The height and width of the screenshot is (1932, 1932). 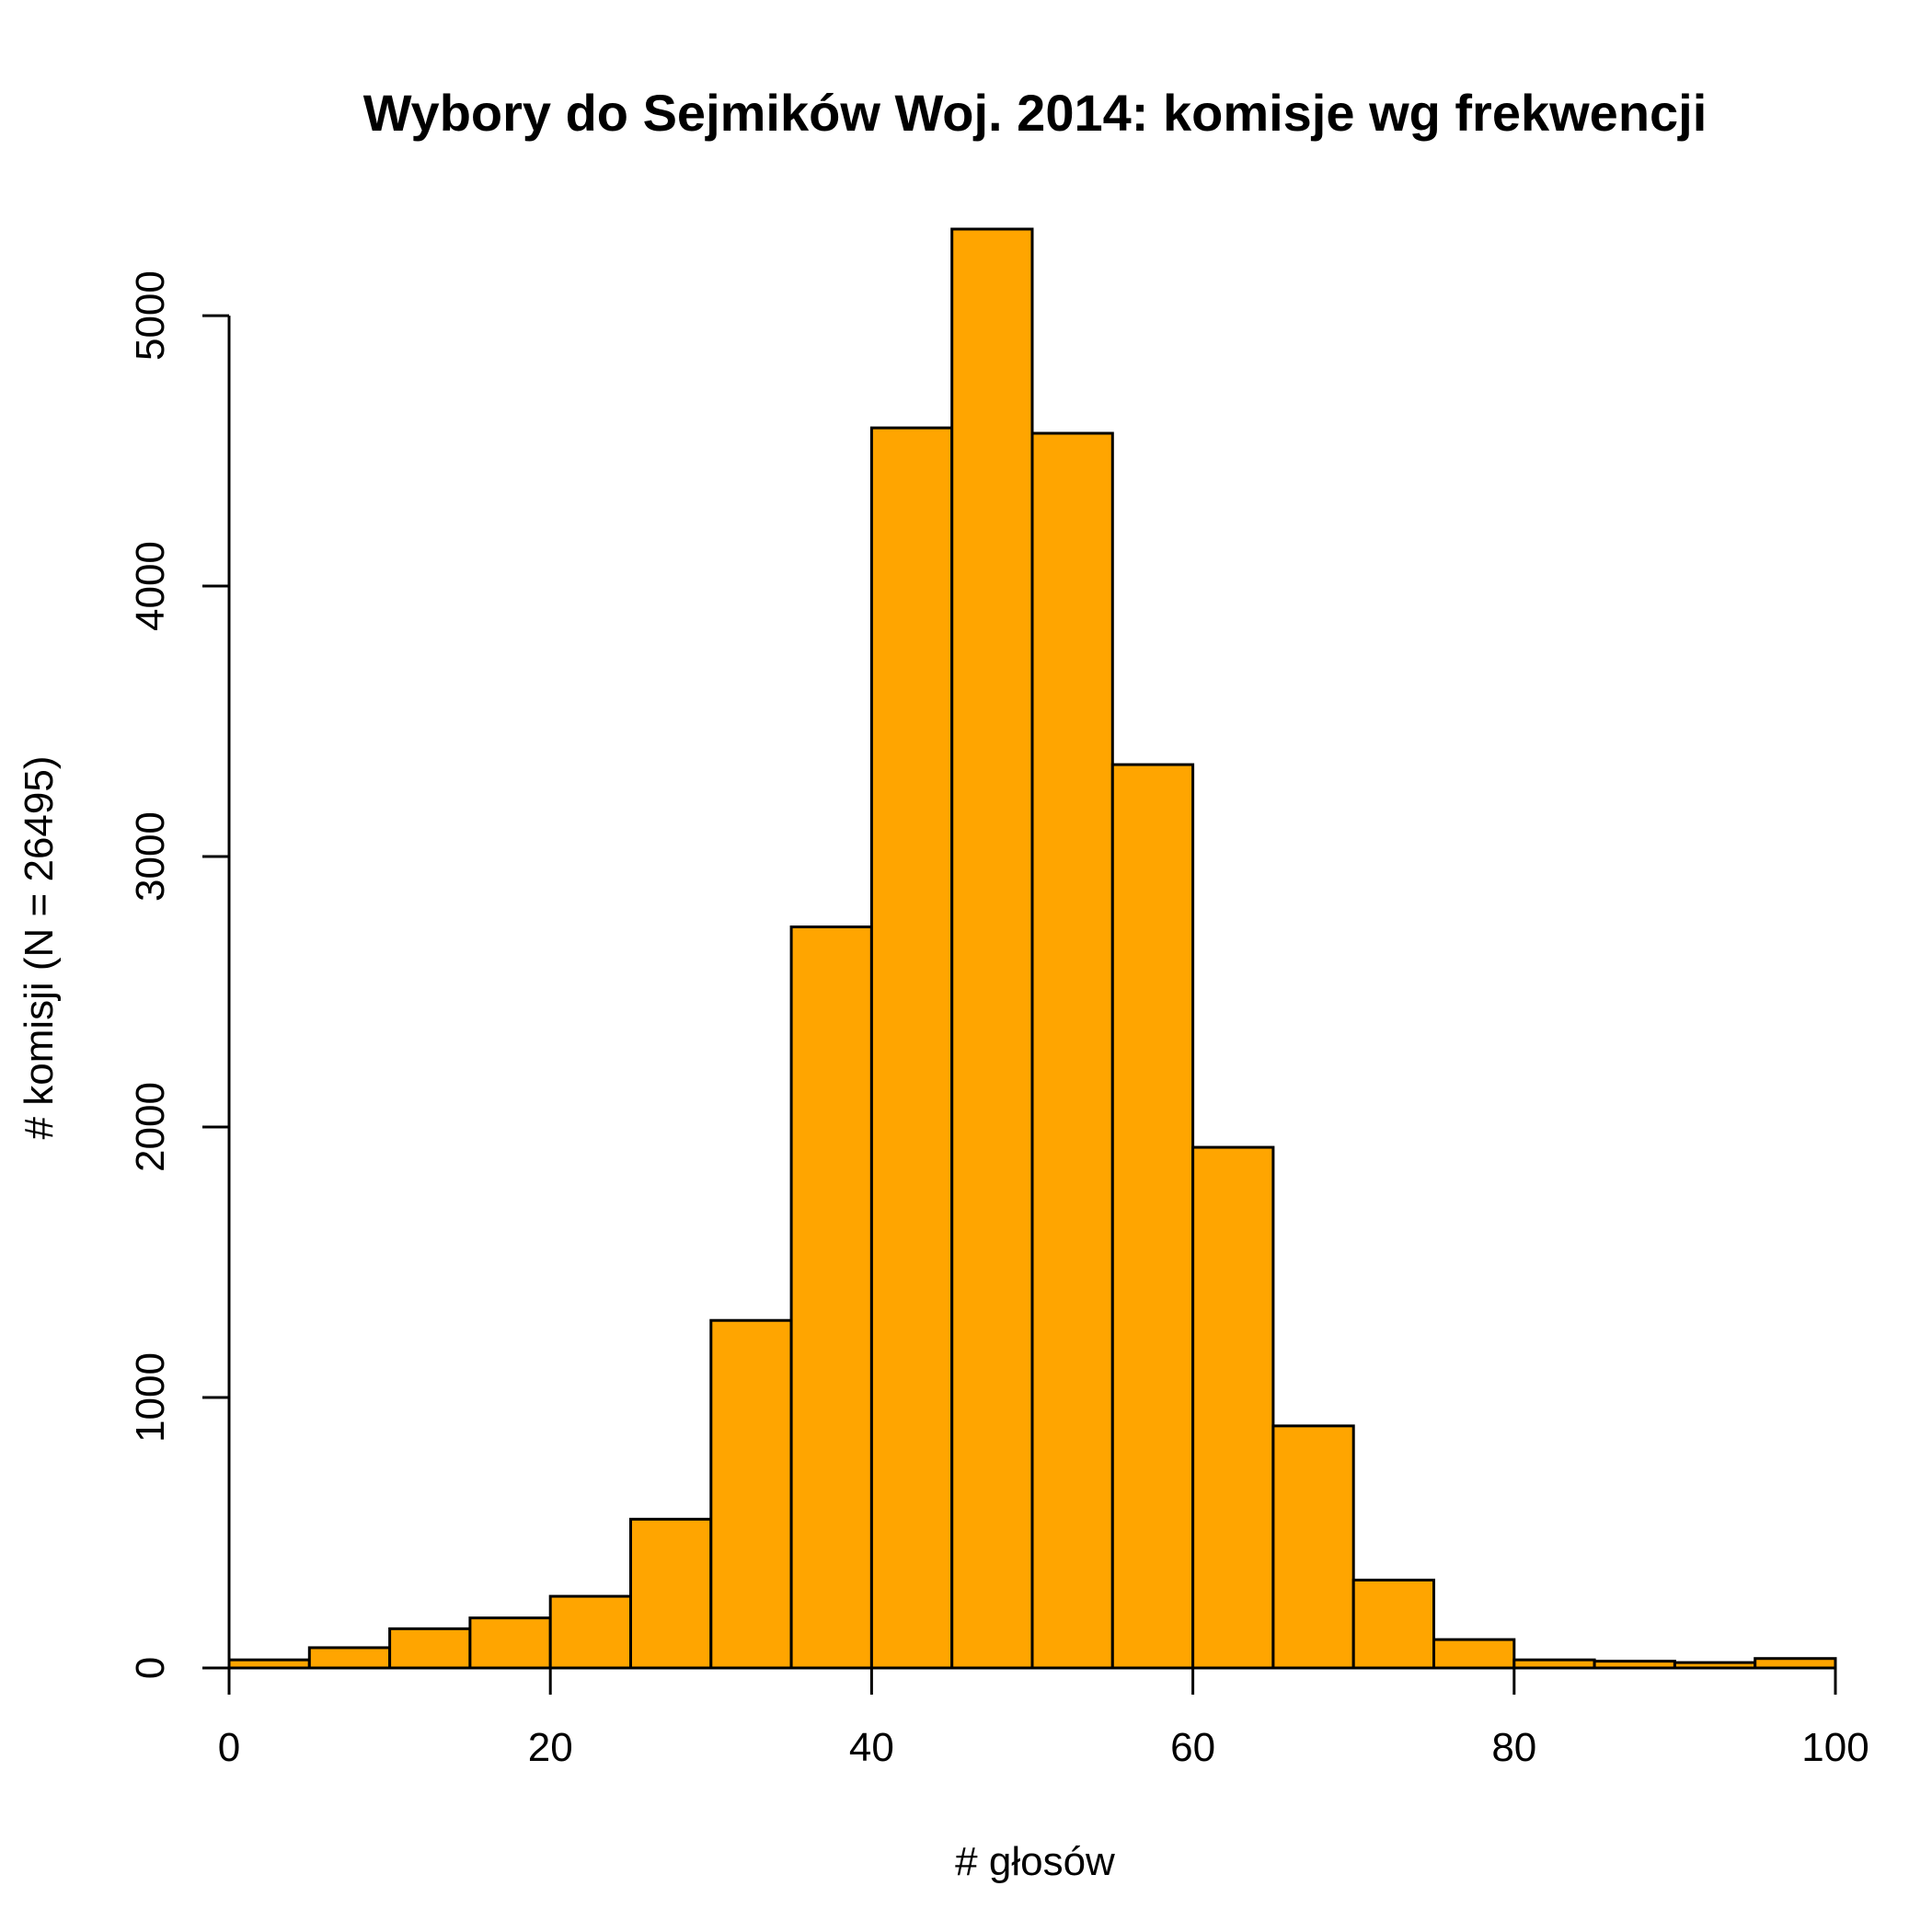 What do you see at coordinates (179, 974) in the screenshot?
I see `y-axis: 0 1000 2000 3000 4000 5000` at bounding box center [179, 974].